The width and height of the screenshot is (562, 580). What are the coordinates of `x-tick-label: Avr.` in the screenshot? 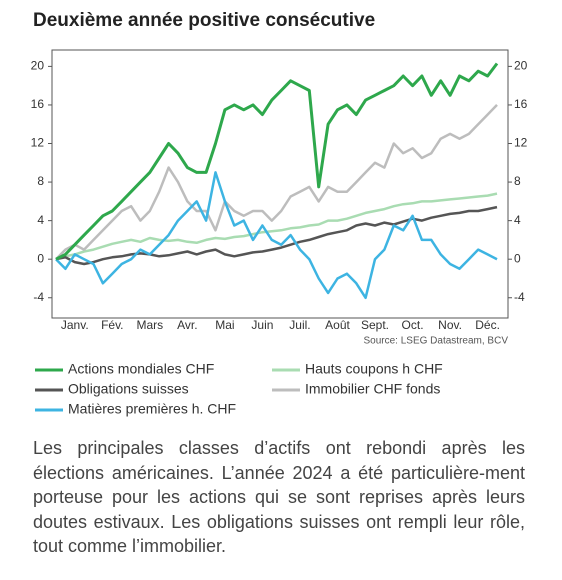 It's located at (187, 325).